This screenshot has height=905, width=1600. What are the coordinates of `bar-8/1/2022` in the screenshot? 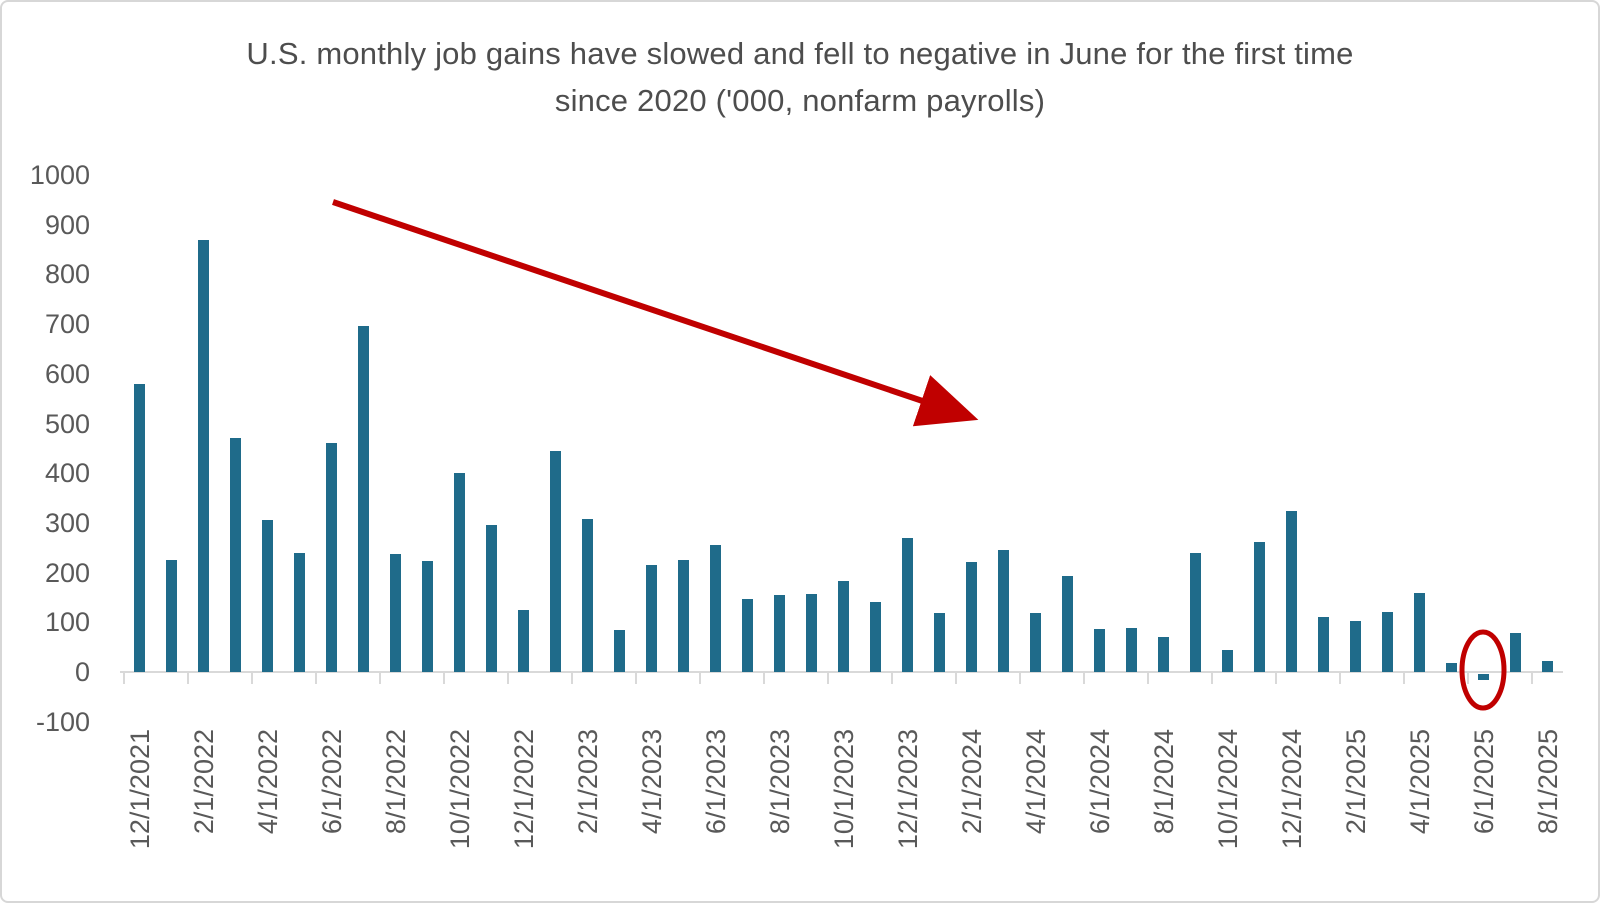 It's located at (395, 613).